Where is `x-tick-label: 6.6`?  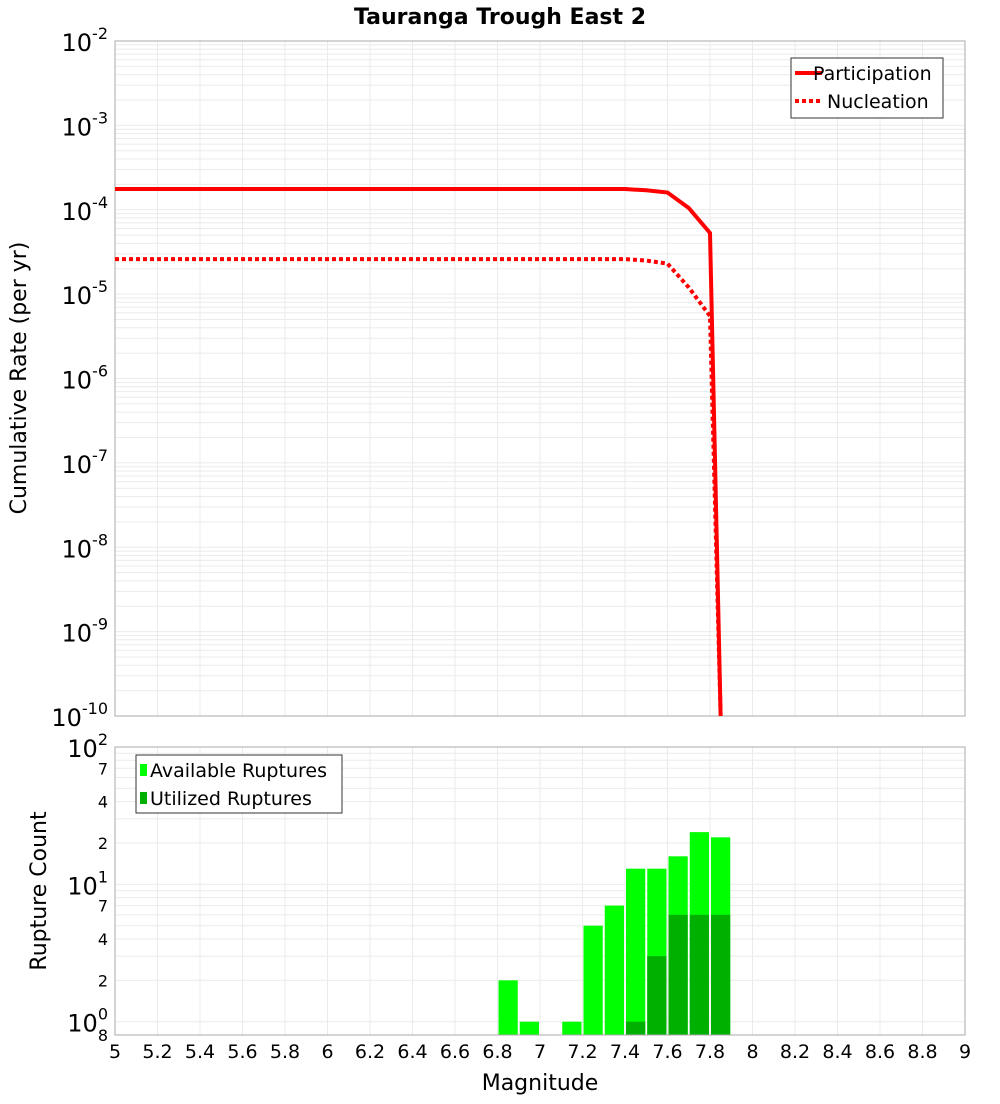 x-tick-label: 6.6 is located at coordinates (455, 1052).